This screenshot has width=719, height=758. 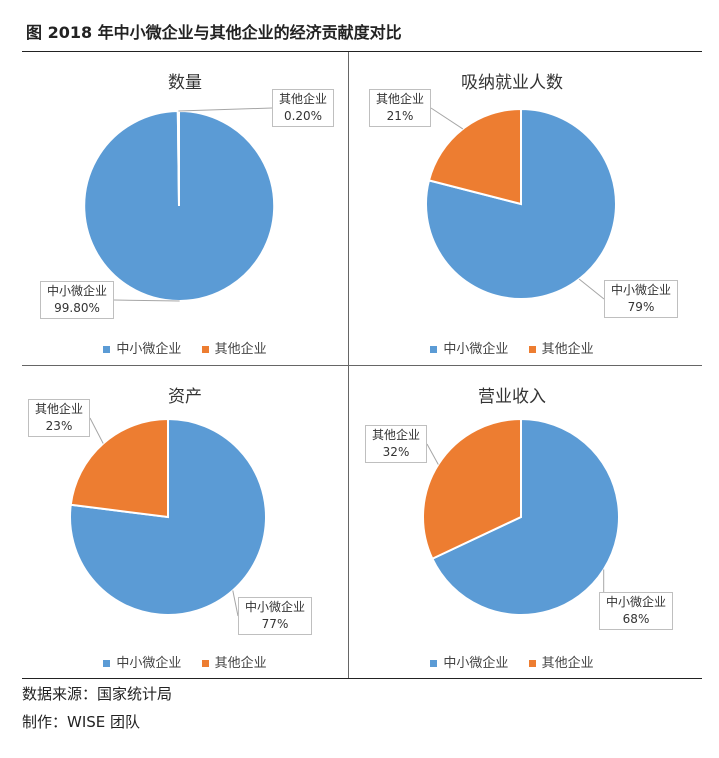 I want to click on pie-chart-revenue, so click(x=521, y=516).